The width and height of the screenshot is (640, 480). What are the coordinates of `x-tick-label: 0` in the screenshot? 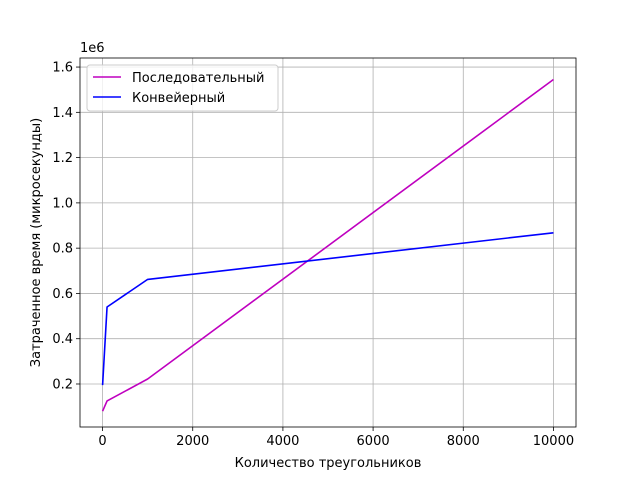 It's located at (102, 441).